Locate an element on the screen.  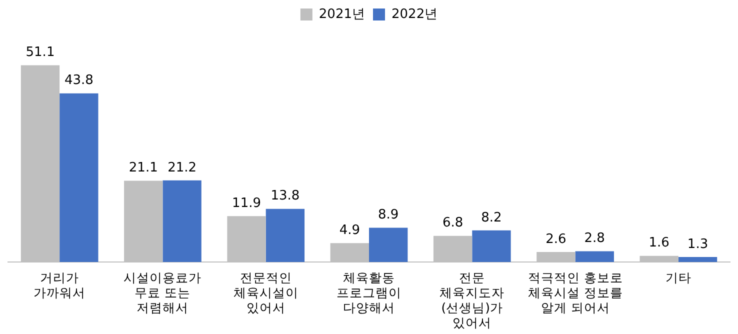
x-tick-label: 적극적인 홍보로 체육시설 정보를 알게 되어서 is located at coordinates (575, 292).